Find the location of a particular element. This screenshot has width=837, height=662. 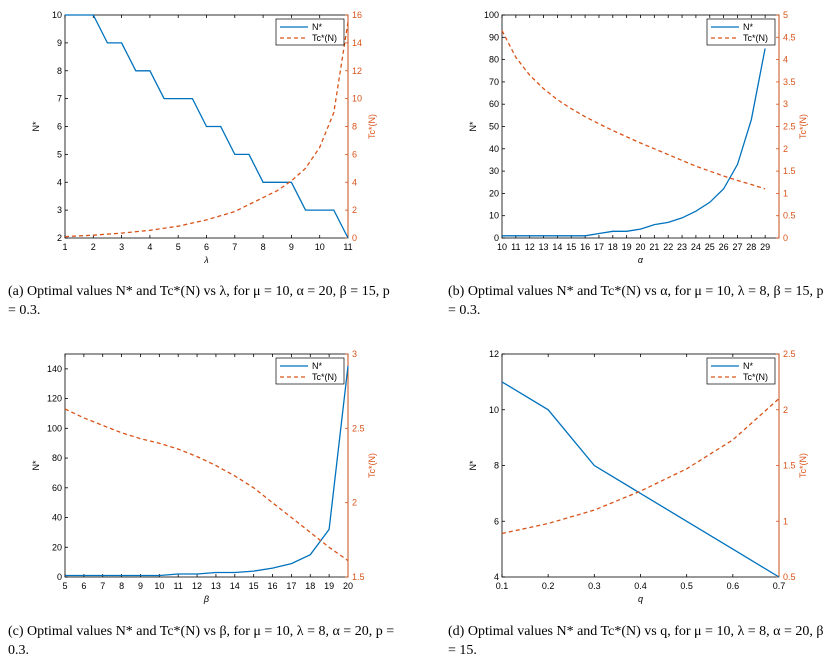

x-tick-label: 0.2 is located at coordinates (548, 586).